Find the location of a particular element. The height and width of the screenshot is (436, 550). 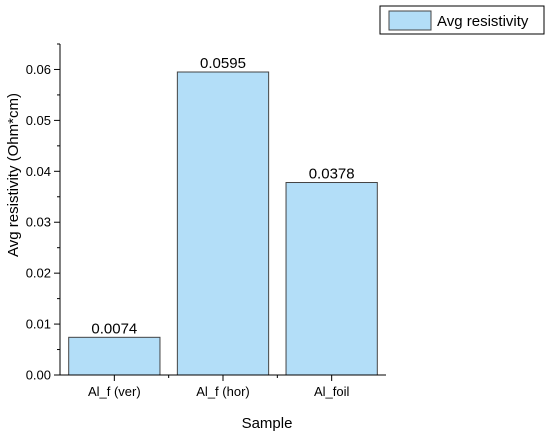

data-label: 0.0595 is located at coordinates (223, 63).